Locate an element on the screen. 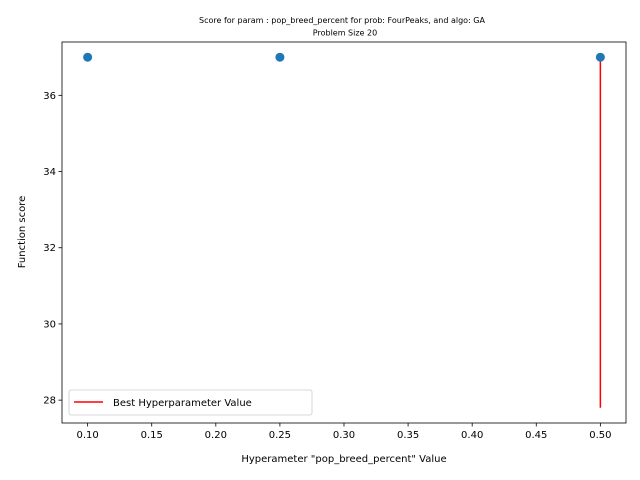  x-tick-label: 0.20 is located at coordinates (216, 435).